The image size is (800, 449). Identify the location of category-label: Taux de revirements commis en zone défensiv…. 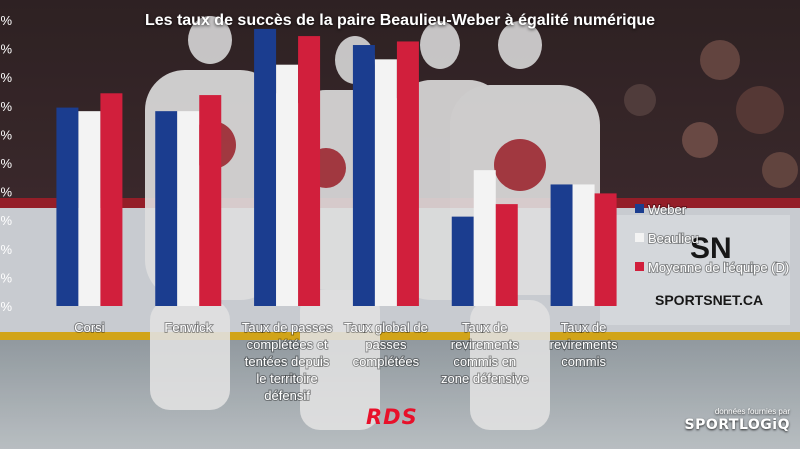
(484, 353).